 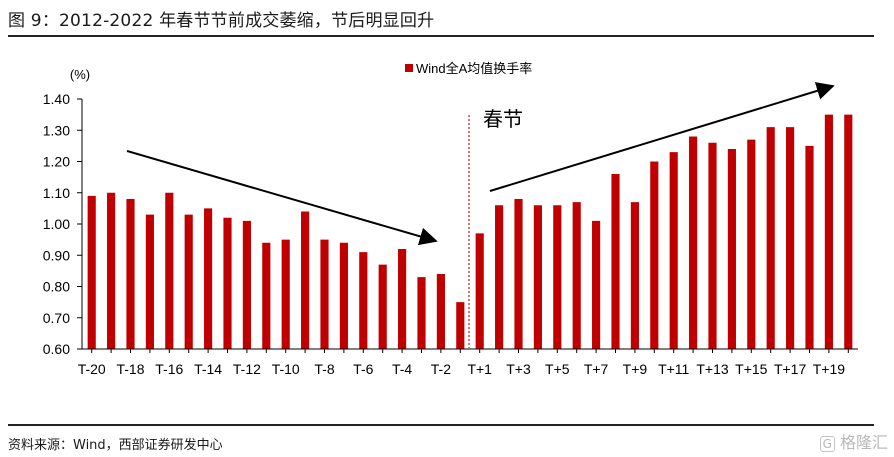 I want to click on figure-title: 图 9：2012-2022 年春节节前成交萎缩，节后明显回升, so click(x=221, y=21).